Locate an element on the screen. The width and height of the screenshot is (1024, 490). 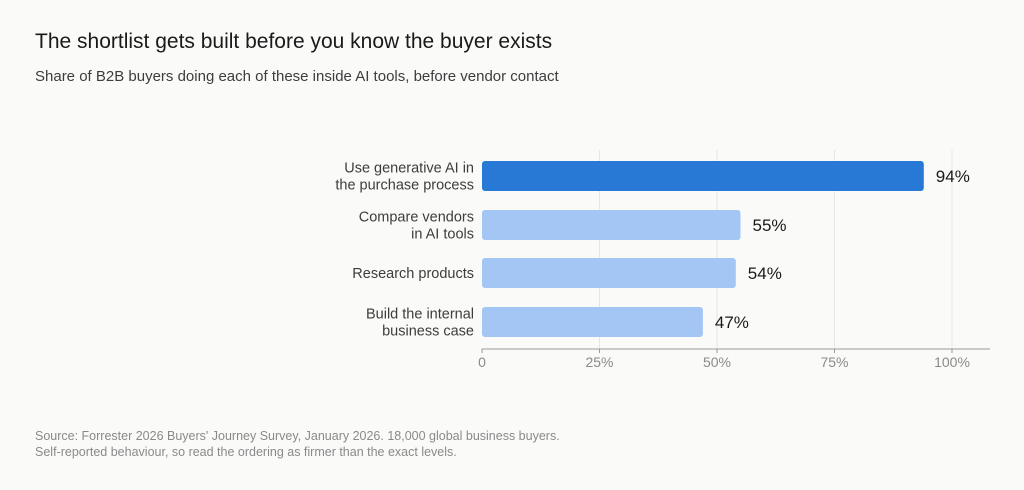
category-label-line: Compare vendors is located at coordinates (416, 218).